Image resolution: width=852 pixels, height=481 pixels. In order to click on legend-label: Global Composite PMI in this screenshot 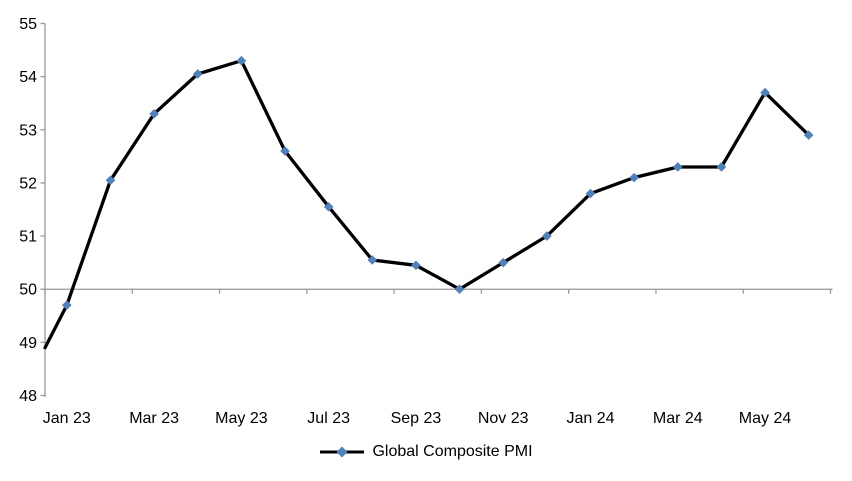, I will do `click(452, 451)`.